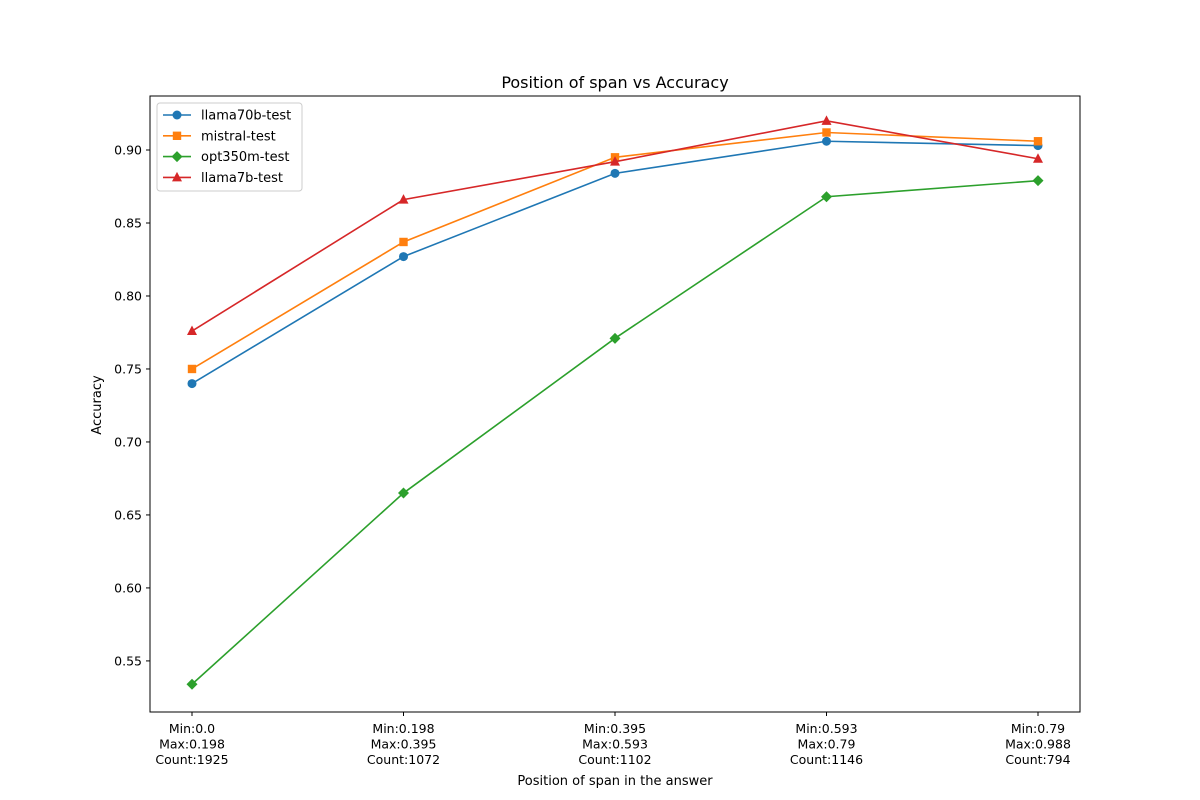  Describe the element at coordinates (826, 759) in the screenshot. I see `x-tick-label-line: Count:1146` at that location.